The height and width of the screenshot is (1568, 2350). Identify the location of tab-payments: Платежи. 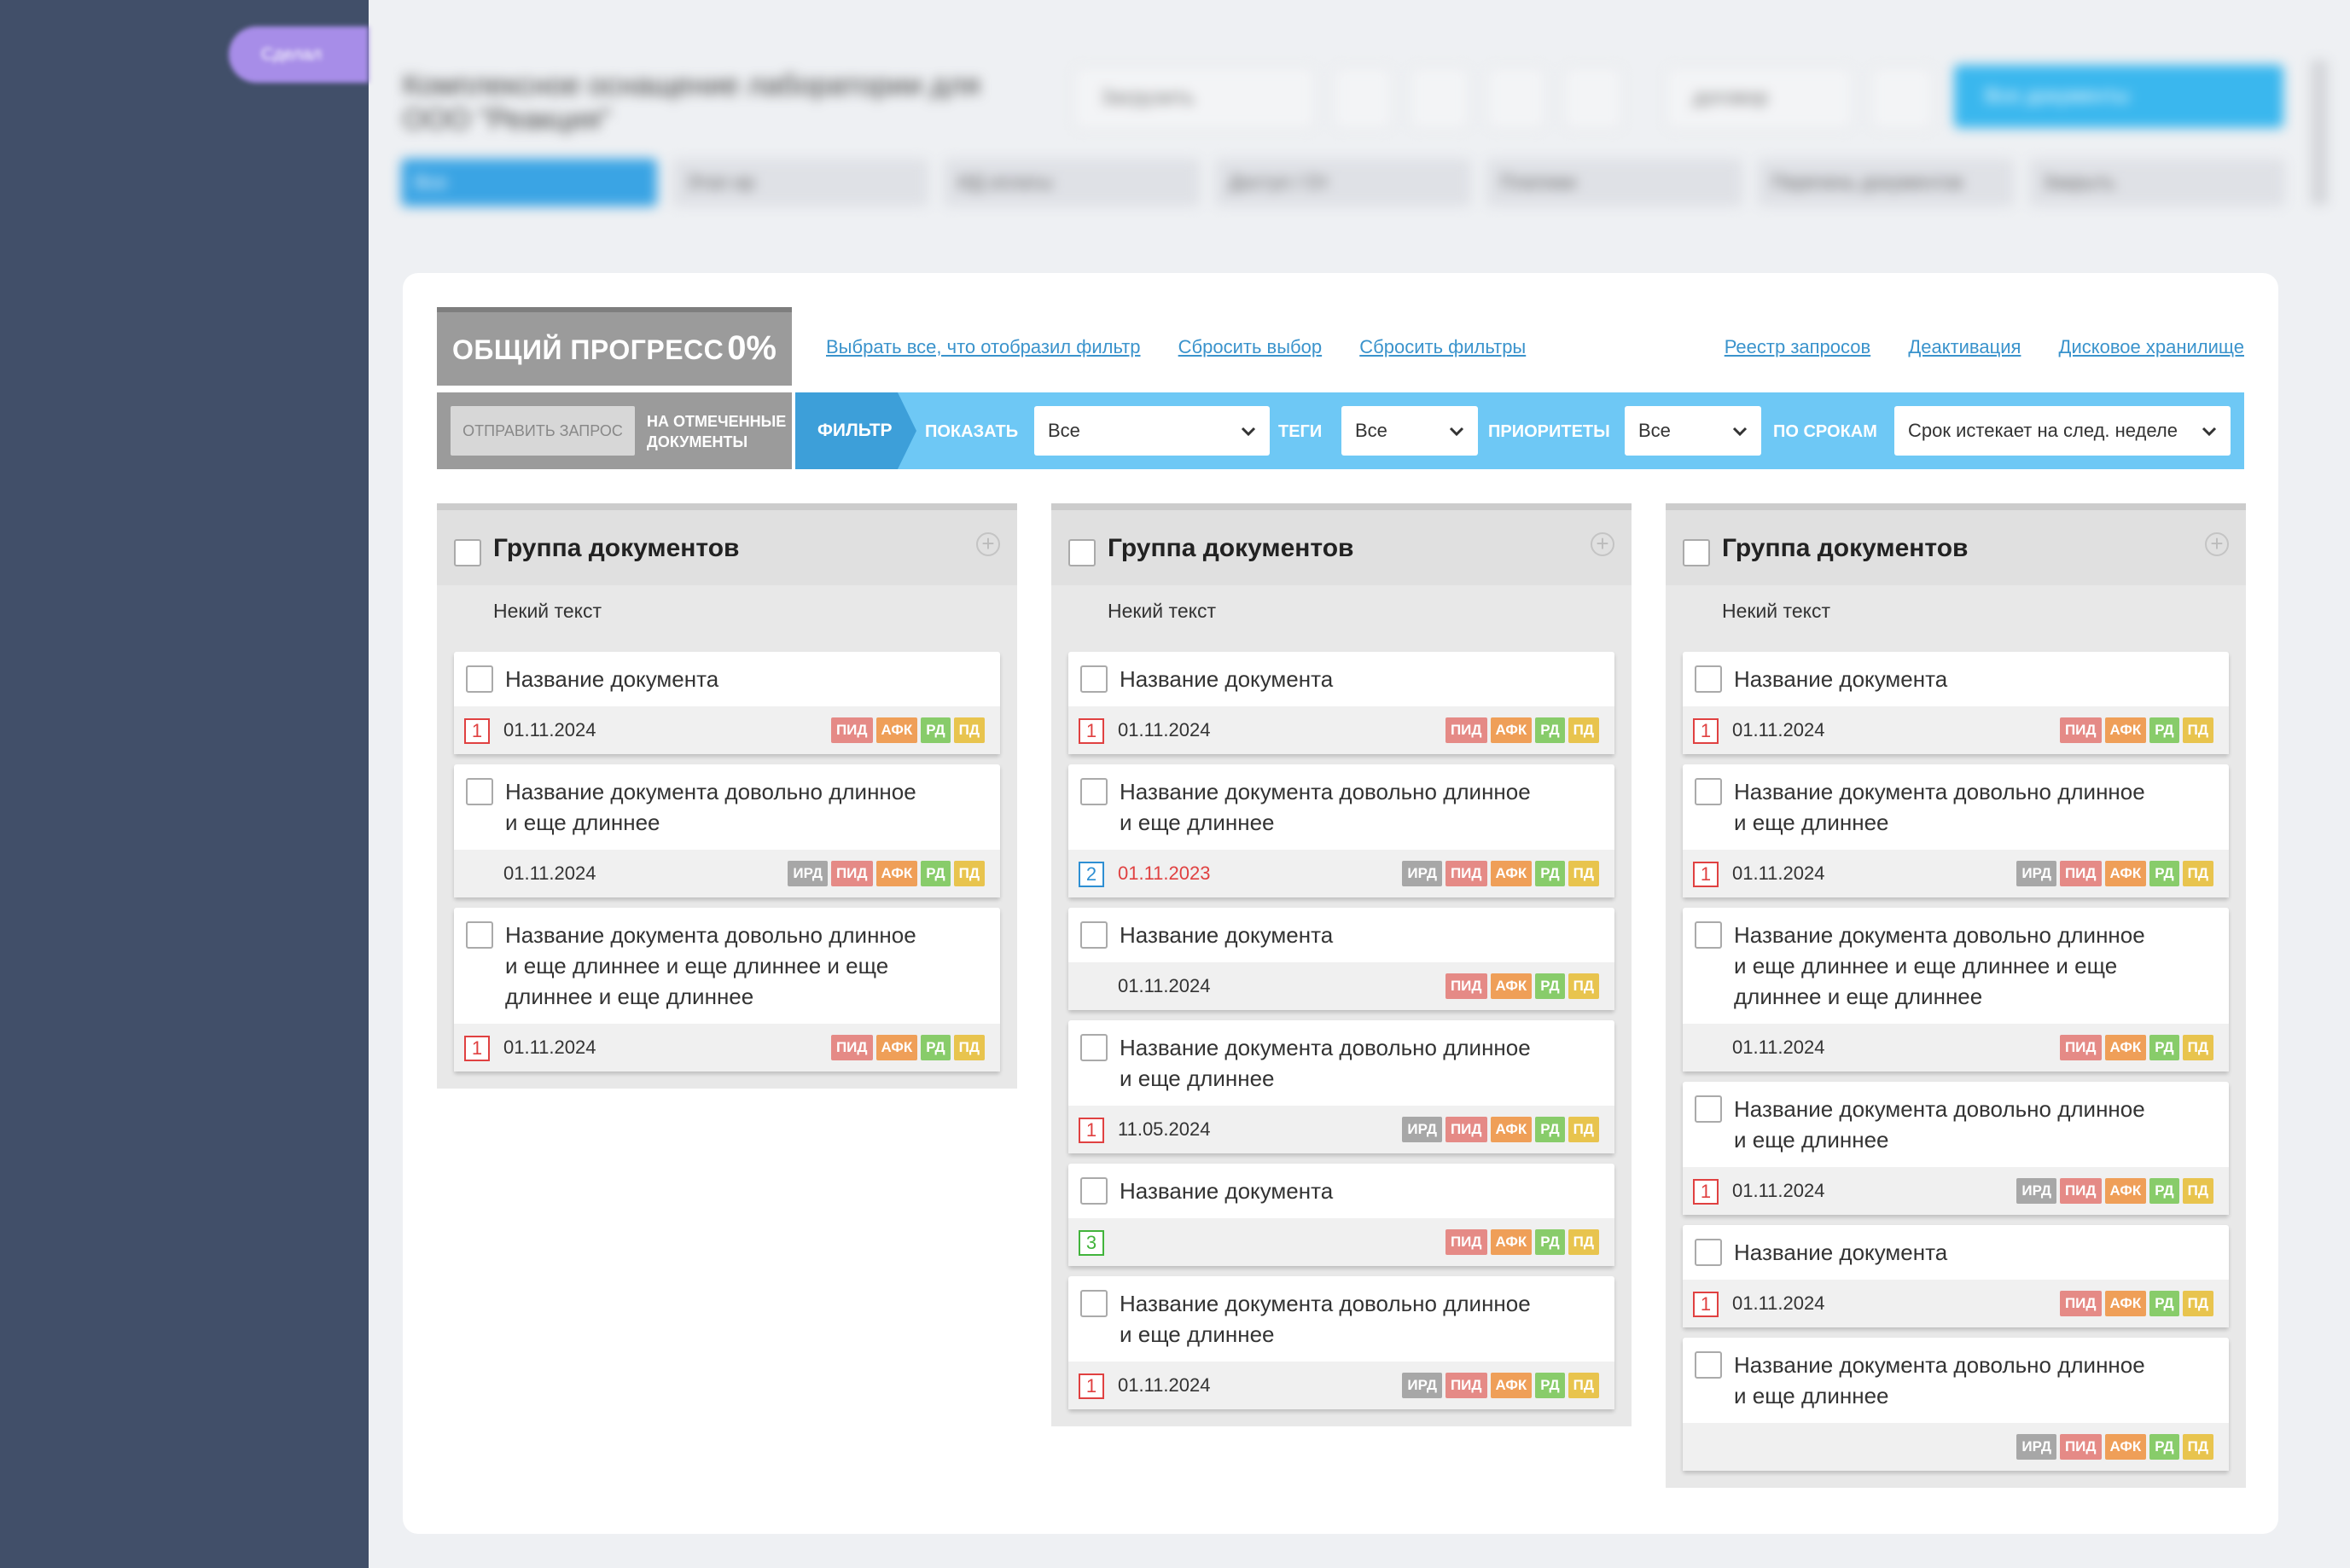
(1614, 182).